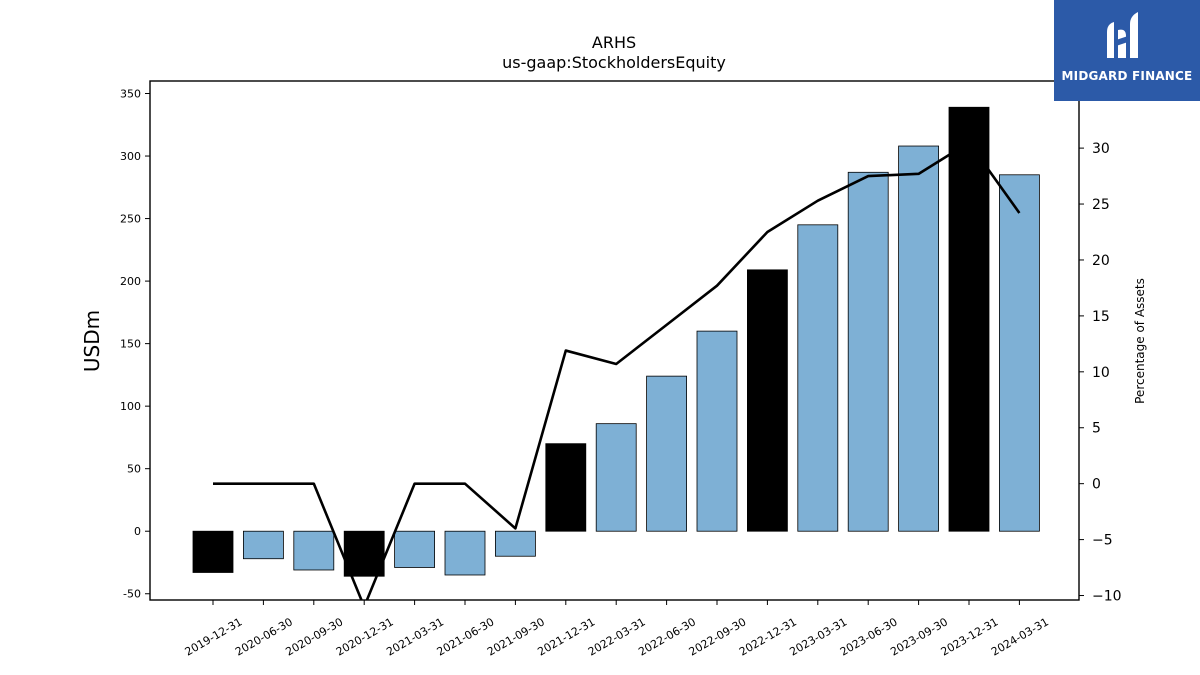  I want to click on y2-tick-label: 10, so click(1101, 373).